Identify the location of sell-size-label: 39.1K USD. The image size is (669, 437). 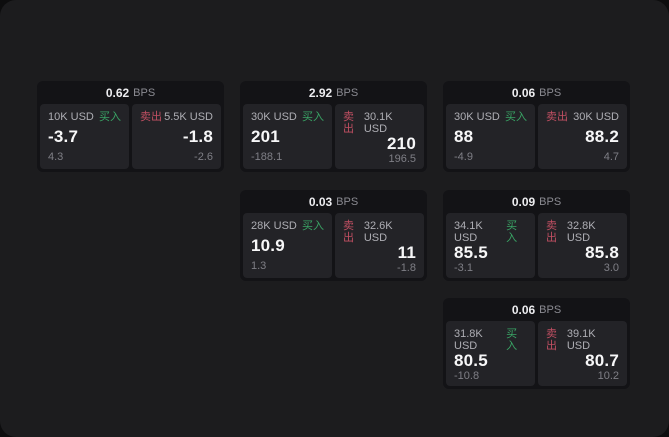
(581, 340).